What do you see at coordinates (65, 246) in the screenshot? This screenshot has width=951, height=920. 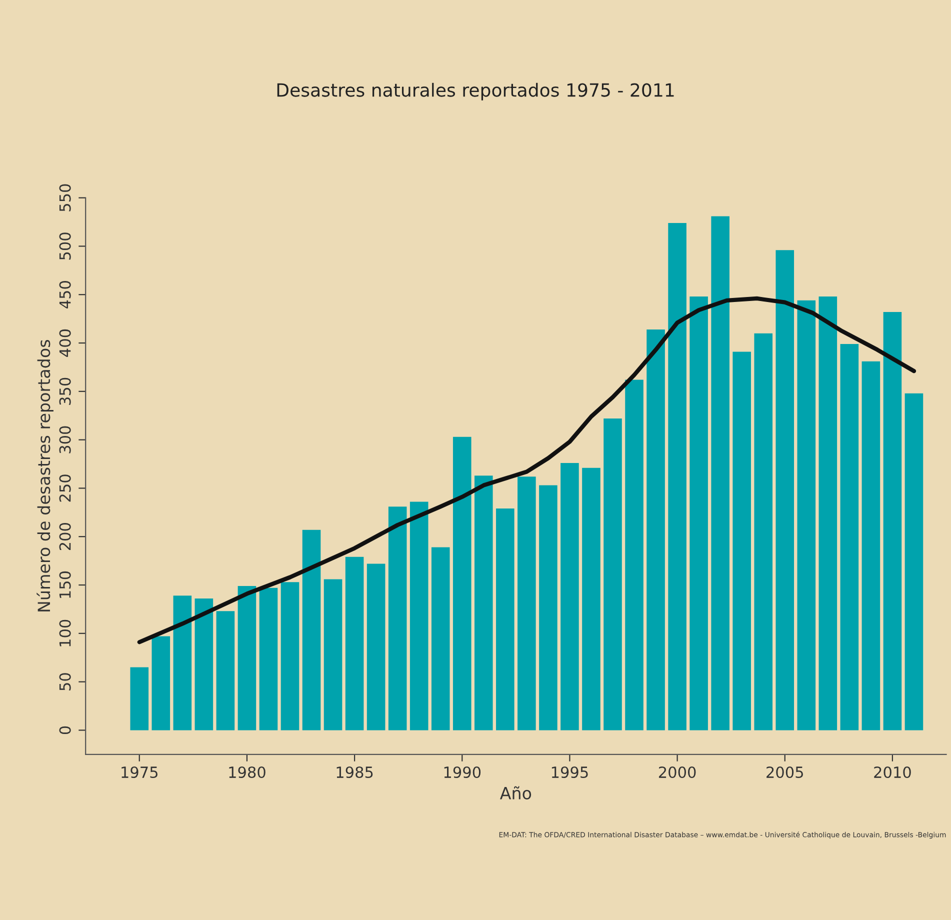 I see `y-tick-label: 500` at bounding box center [65, 246].